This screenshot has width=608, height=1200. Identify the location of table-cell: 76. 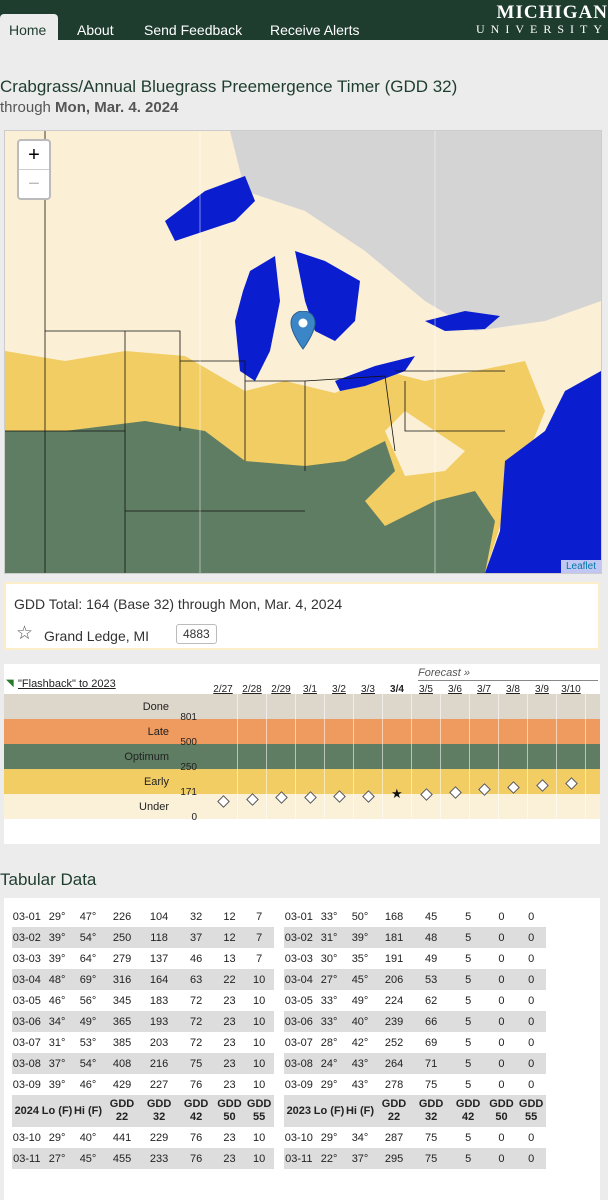
(196, 1137).